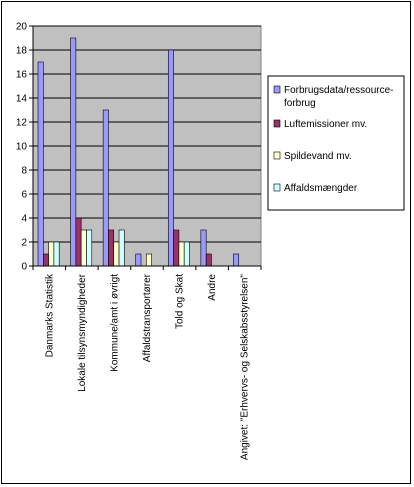 This screenshot has height=487, width=414. Describe the element at coordinates (24, 243) in the screenshot. I see `y-tick-label: 2` at that location.